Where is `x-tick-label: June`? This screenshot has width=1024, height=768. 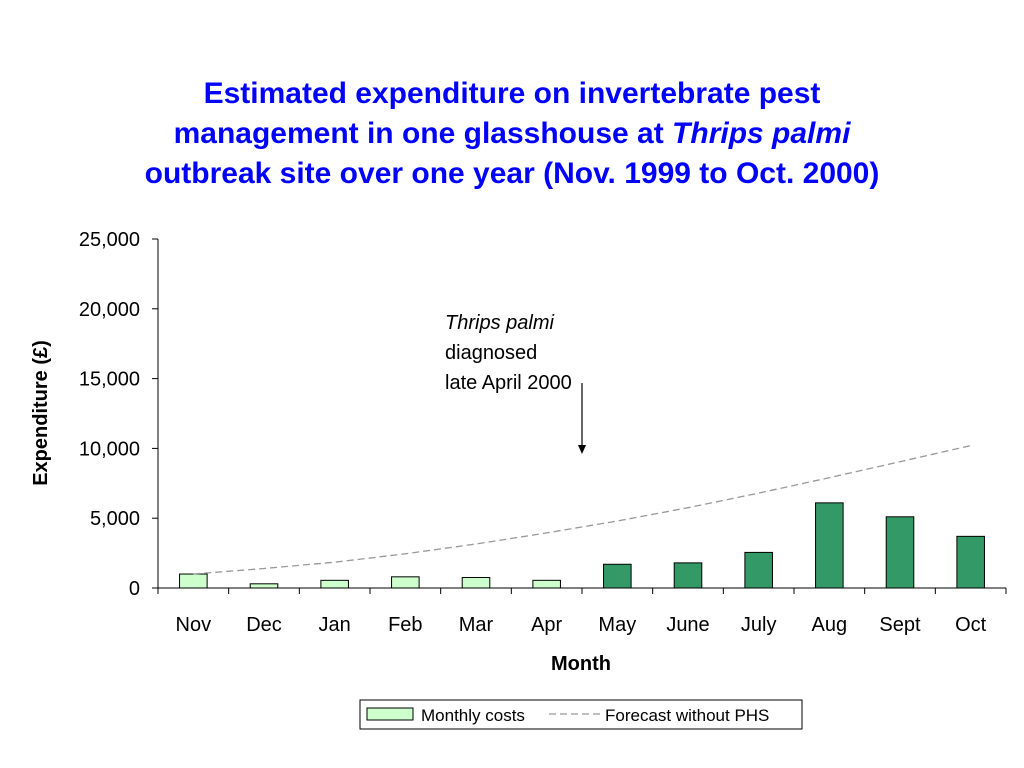
x-tick-label: June is located at coordinates (687, 625).